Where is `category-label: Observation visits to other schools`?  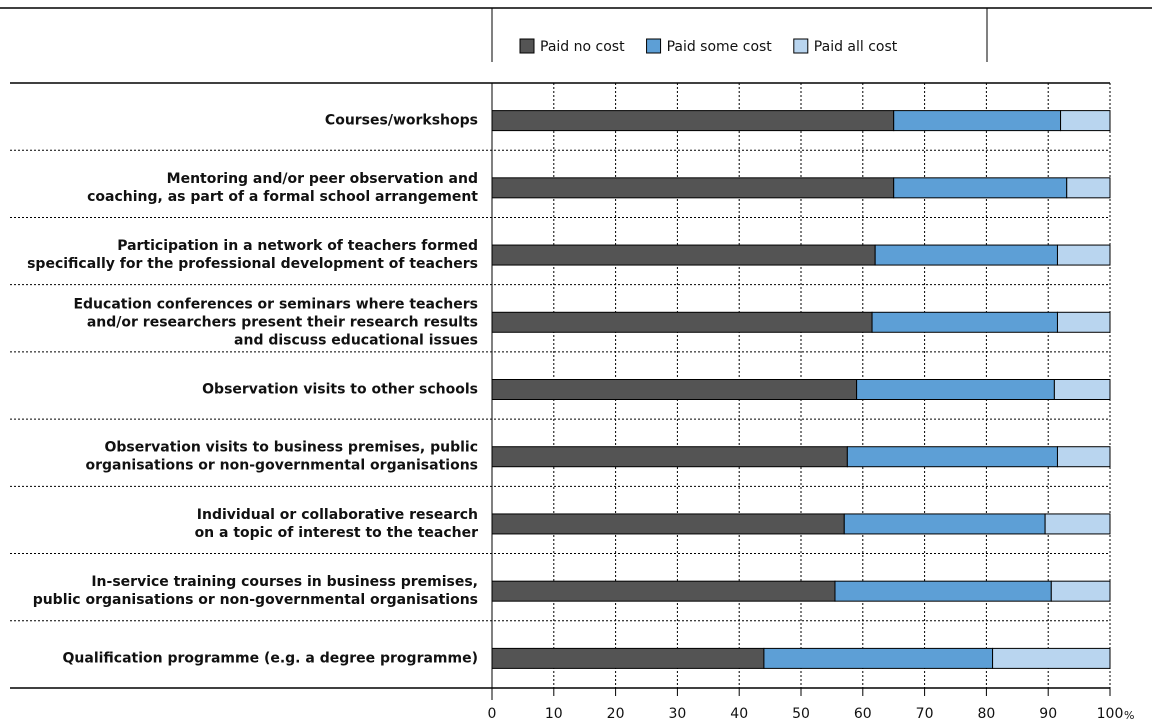 category-label: Observation visits to other schools is located at coordinates (340, 390).